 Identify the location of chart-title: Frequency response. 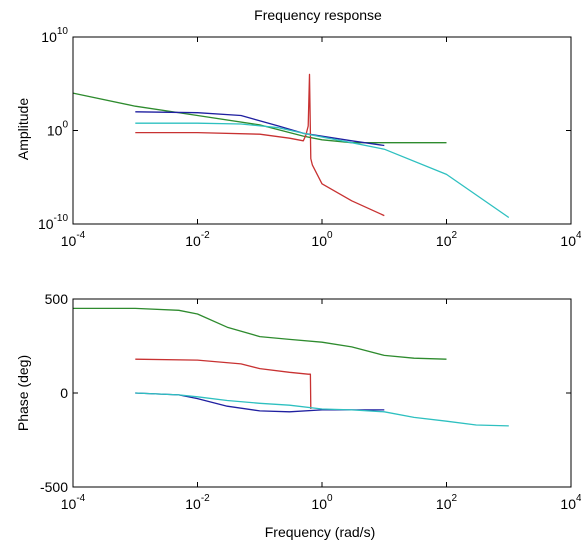
(318, 15).